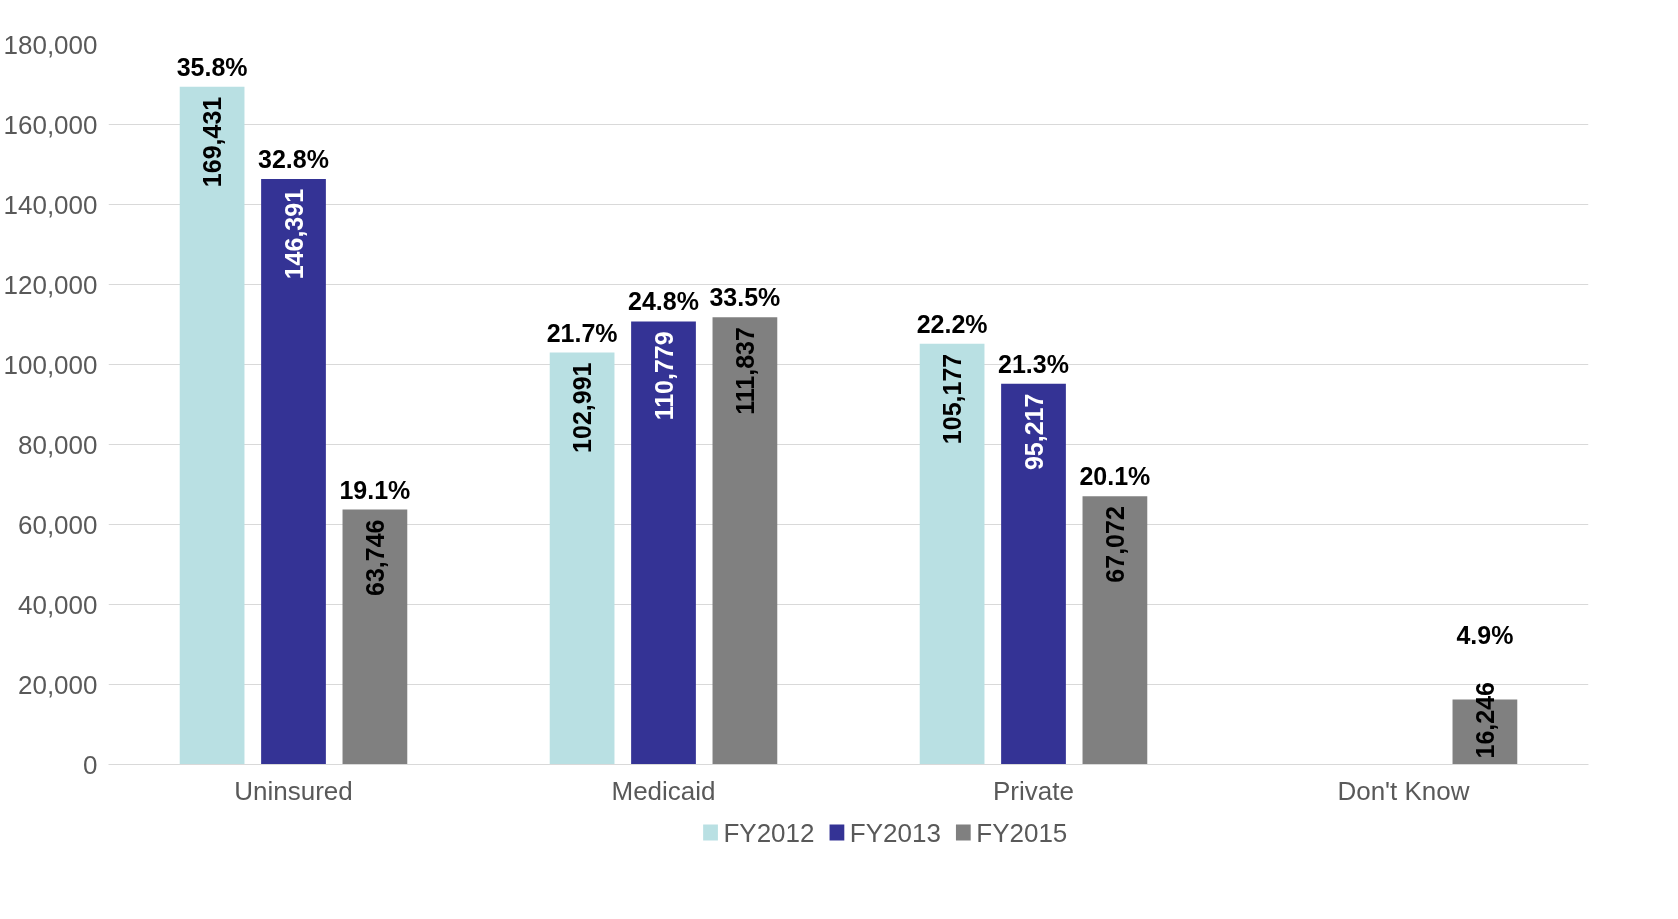  What do you see at coordinates (50, 284) in the screenshot?
I see `y-tick-label: 120,000` at bounding box center [50, 284].